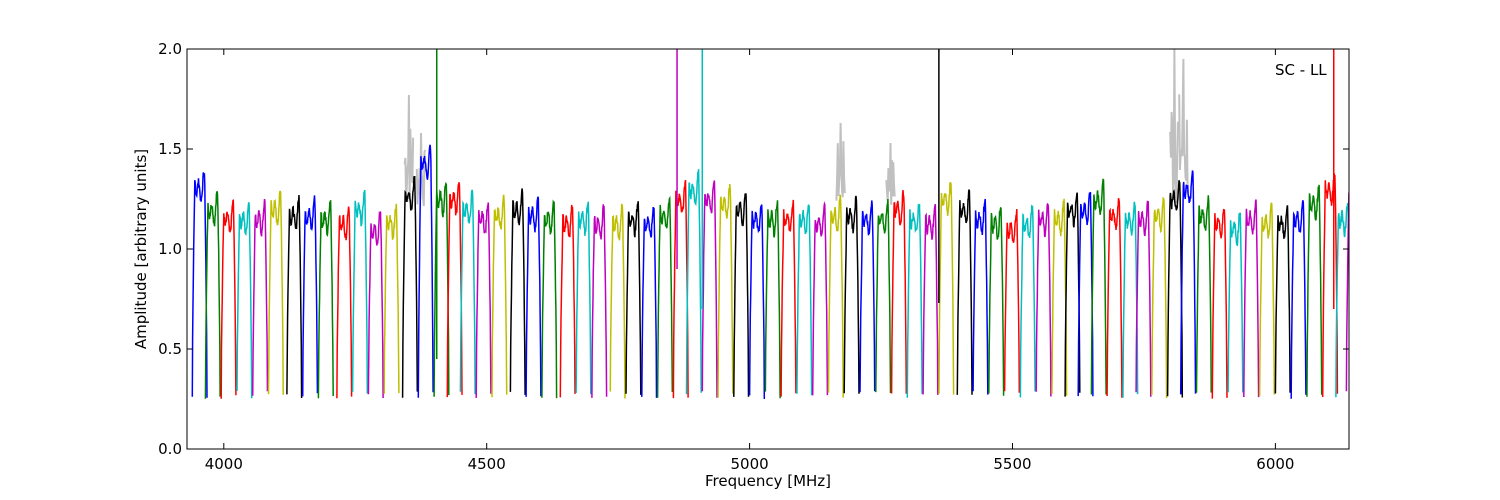 Image resolution: width=1500 pixels, height=500 pixels. What do you see at coordinates (170, 249) in the screenshot?
I see `y-tick-label: 1.0` at bounding box center [170, 249].